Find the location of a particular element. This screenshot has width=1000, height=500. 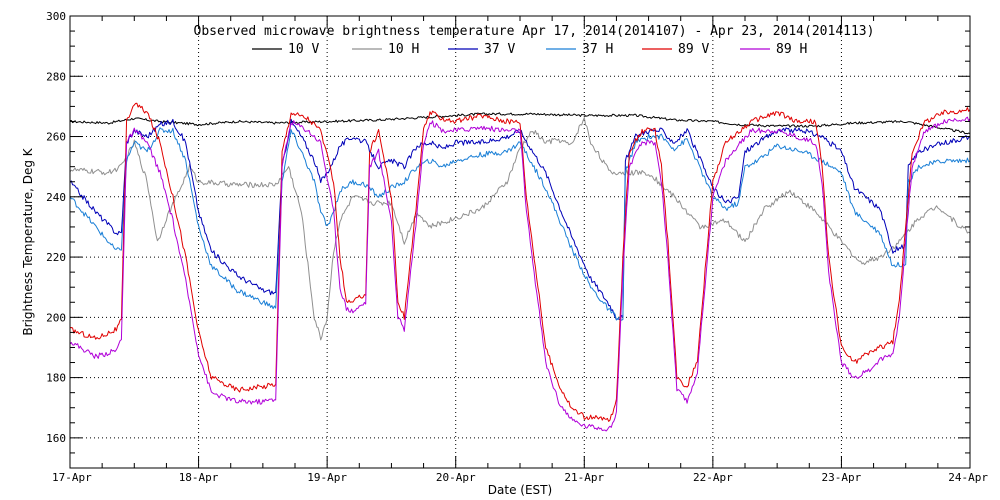

y-tick-label-2: 200 is located at coordinates (56, 317).